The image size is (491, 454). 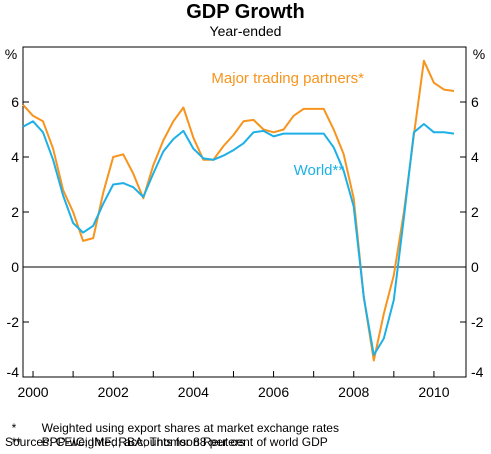 I want to click on x-tick-label: 2010, so click(x=433, y=392).